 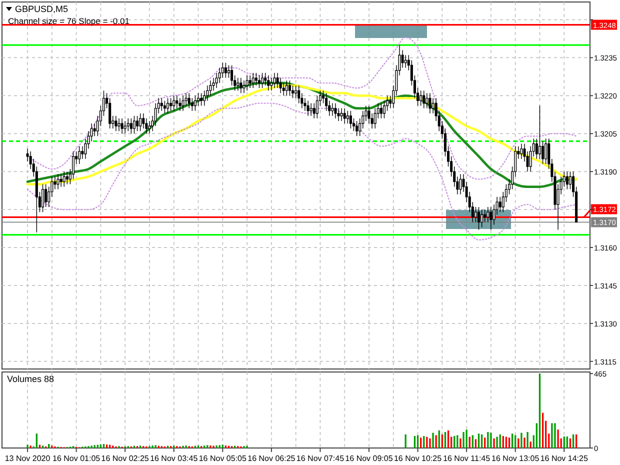 I want to click on x-tick-label: 16 Nov 03:45, so click(x=174, y=458).